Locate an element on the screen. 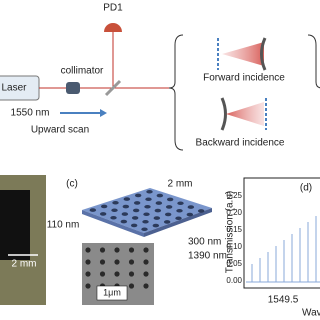 This screenshot has width=320, height=320. forward-label: Forward incidence is located at coordinates (244, 78).